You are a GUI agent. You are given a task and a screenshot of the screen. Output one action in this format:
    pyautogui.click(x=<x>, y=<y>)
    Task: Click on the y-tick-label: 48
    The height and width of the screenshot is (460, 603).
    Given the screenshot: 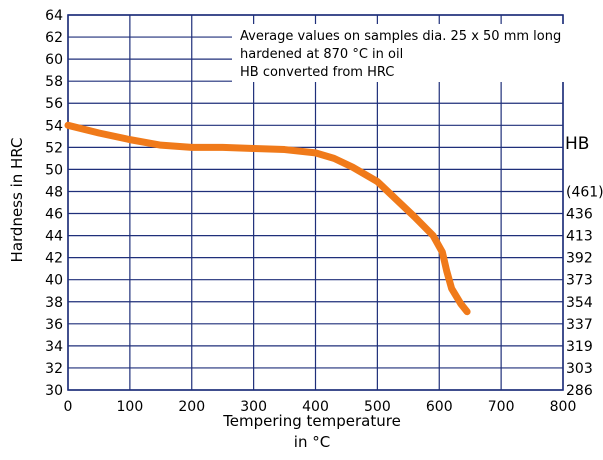 What is the action you would take?
    pyautogui.click(x=54, y=192)
    